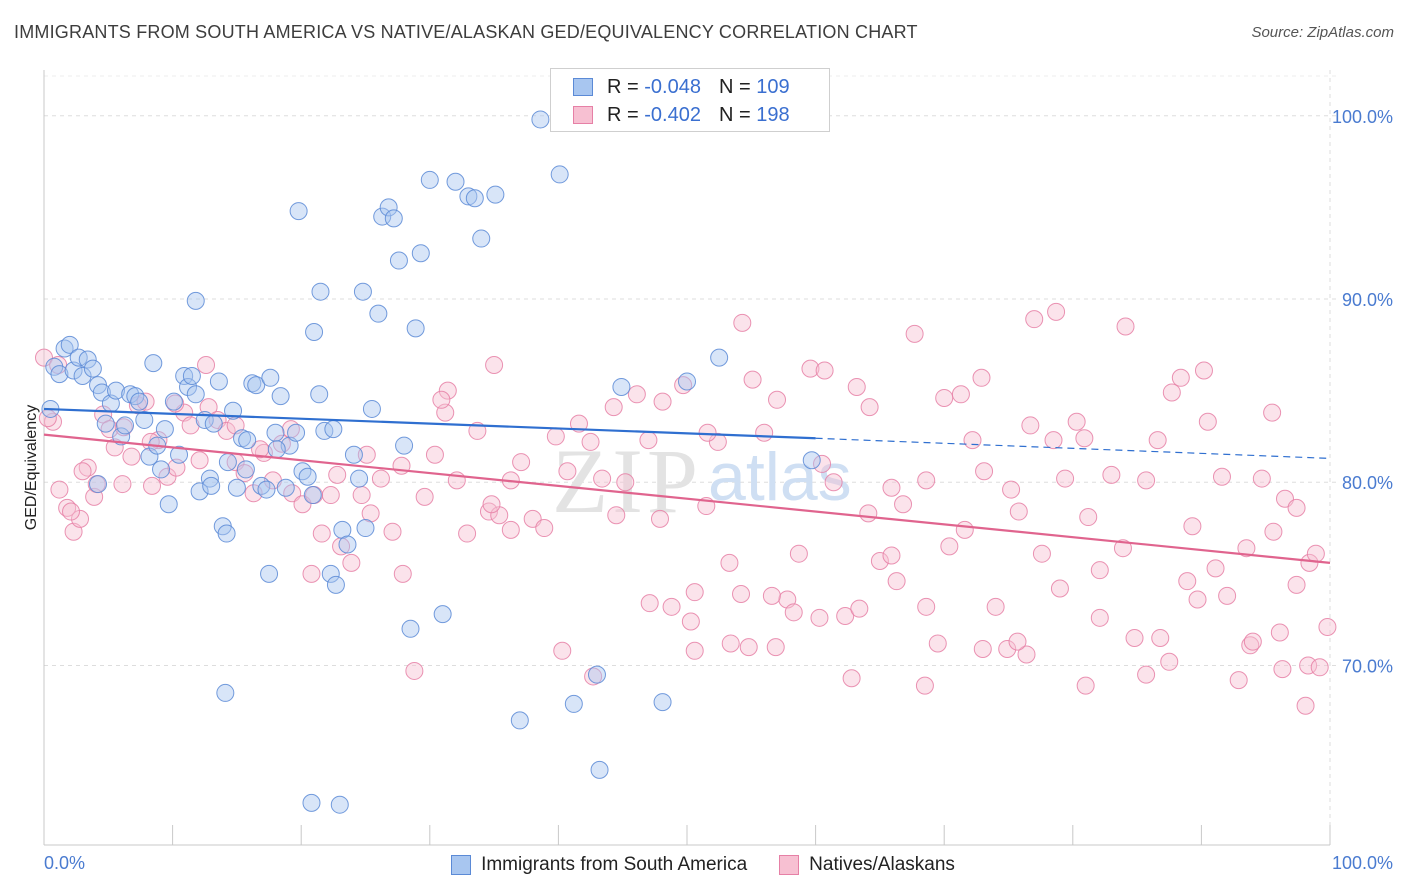 Image resolution: width=1406 pixels, height=892 pixels. Describe the element at coordinates (882, 864) in the screenshot. I see `legend-label-natives: Natives/Alaskans` at that location.